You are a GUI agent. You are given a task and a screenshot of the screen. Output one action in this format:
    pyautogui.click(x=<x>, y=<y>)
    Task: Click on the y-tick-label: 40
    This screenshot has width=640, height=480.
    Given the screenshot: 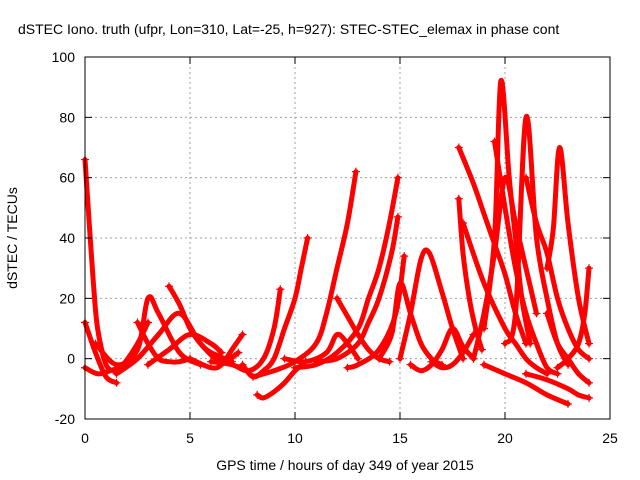 What is the action you would take?
    pyautogui.click(x=67, y=238)
    